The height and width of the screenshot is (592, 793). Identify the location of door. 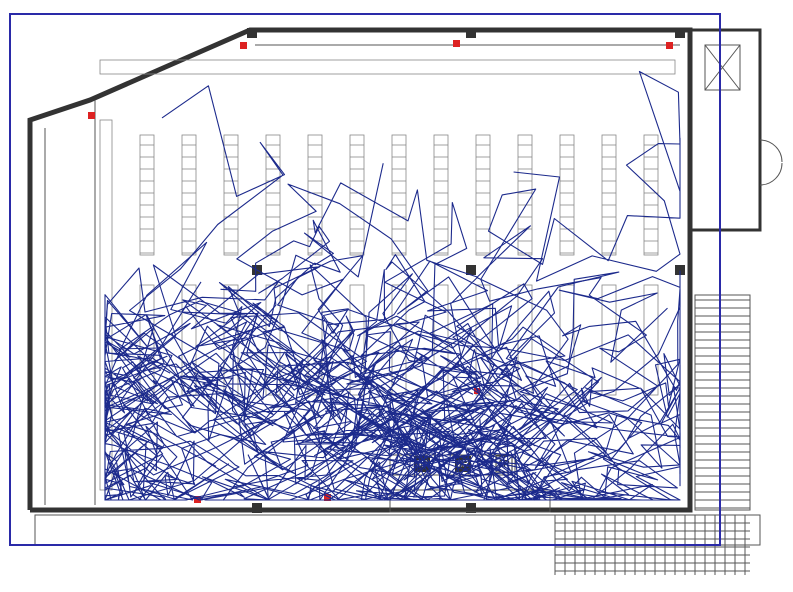
(771, 162).